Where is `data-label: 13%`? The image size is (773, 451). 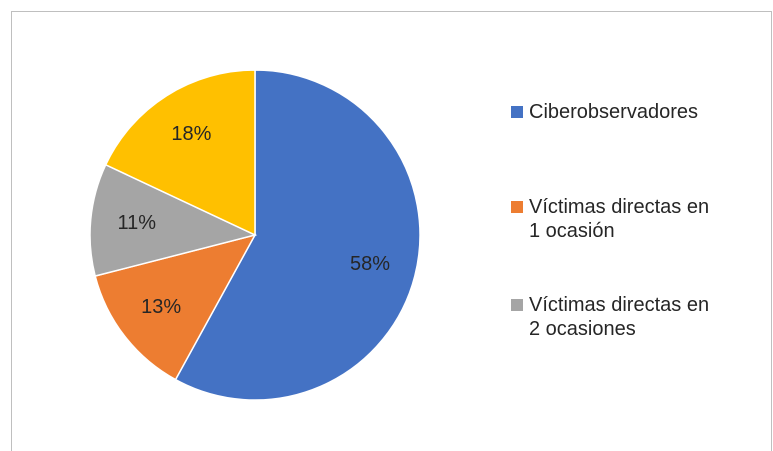
data-label: 13% is located at coordinates (161, 307).